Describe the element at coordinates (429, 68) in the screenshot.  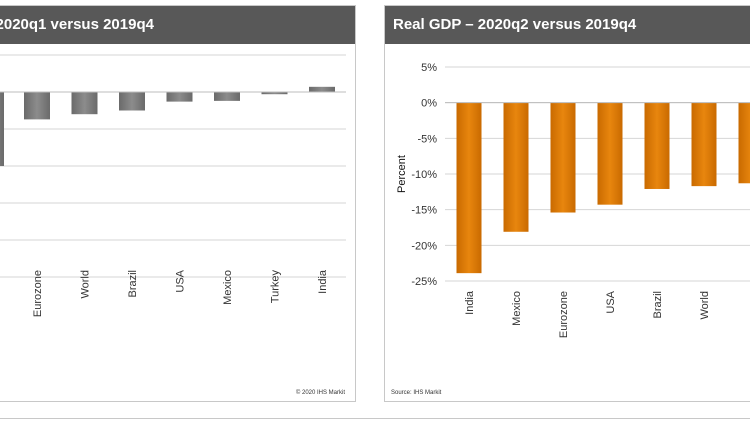
I see `y-tick-label: 5%` at that location.